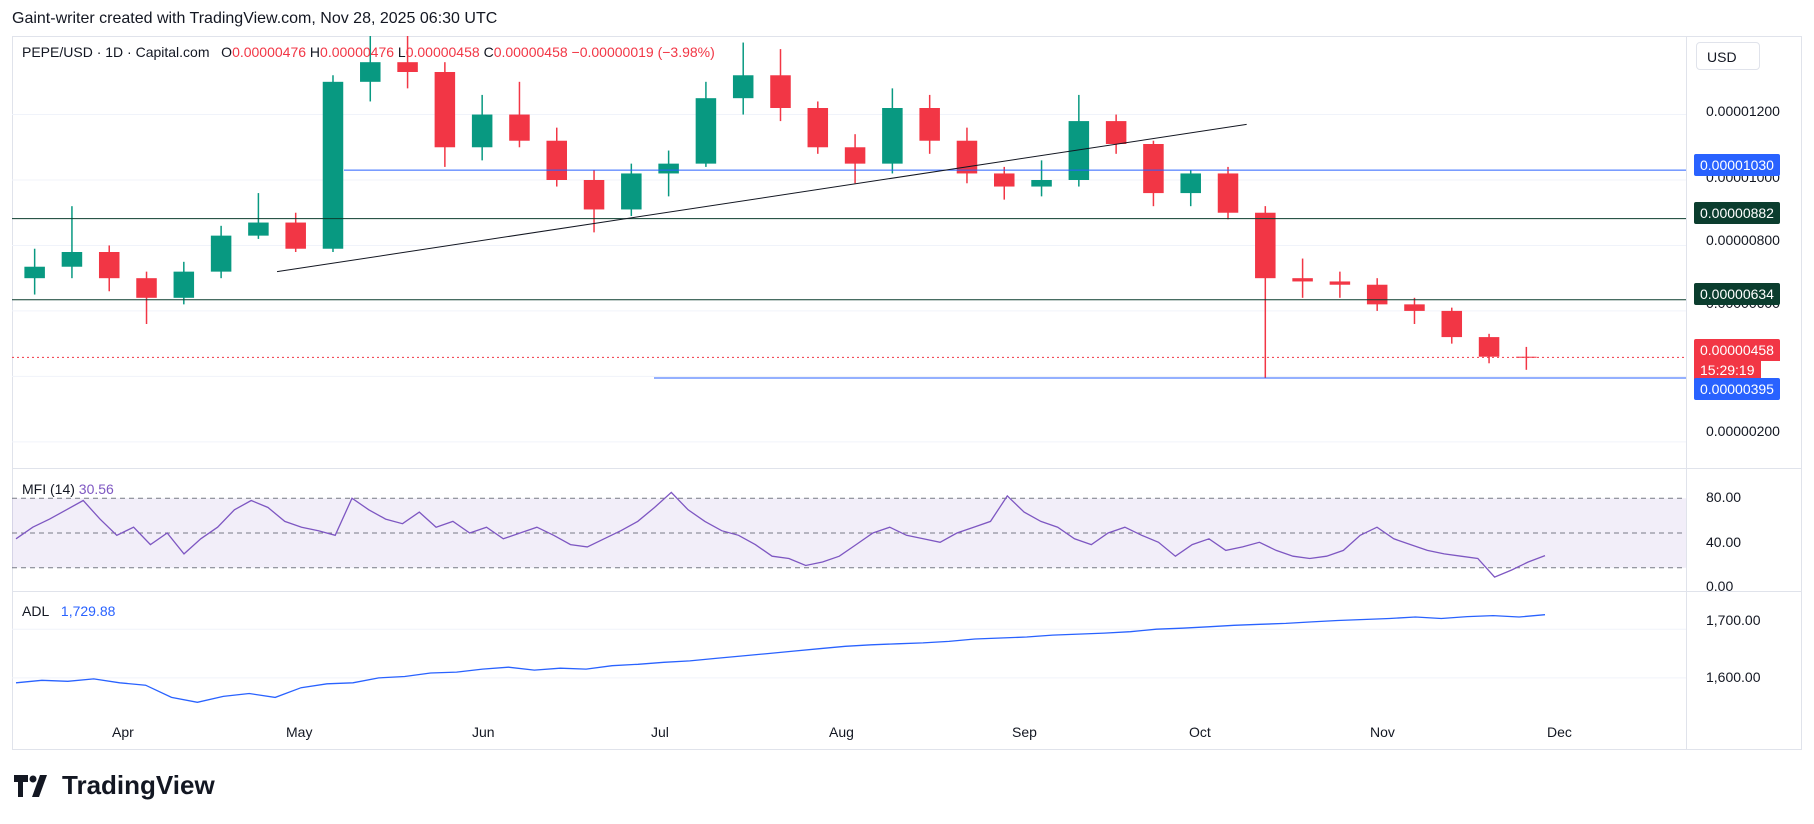 Image resolution: width=1814 pixels, height=824 pixels. I want to click on adl-axis-label: 1,700.00, so click(1733, 620).